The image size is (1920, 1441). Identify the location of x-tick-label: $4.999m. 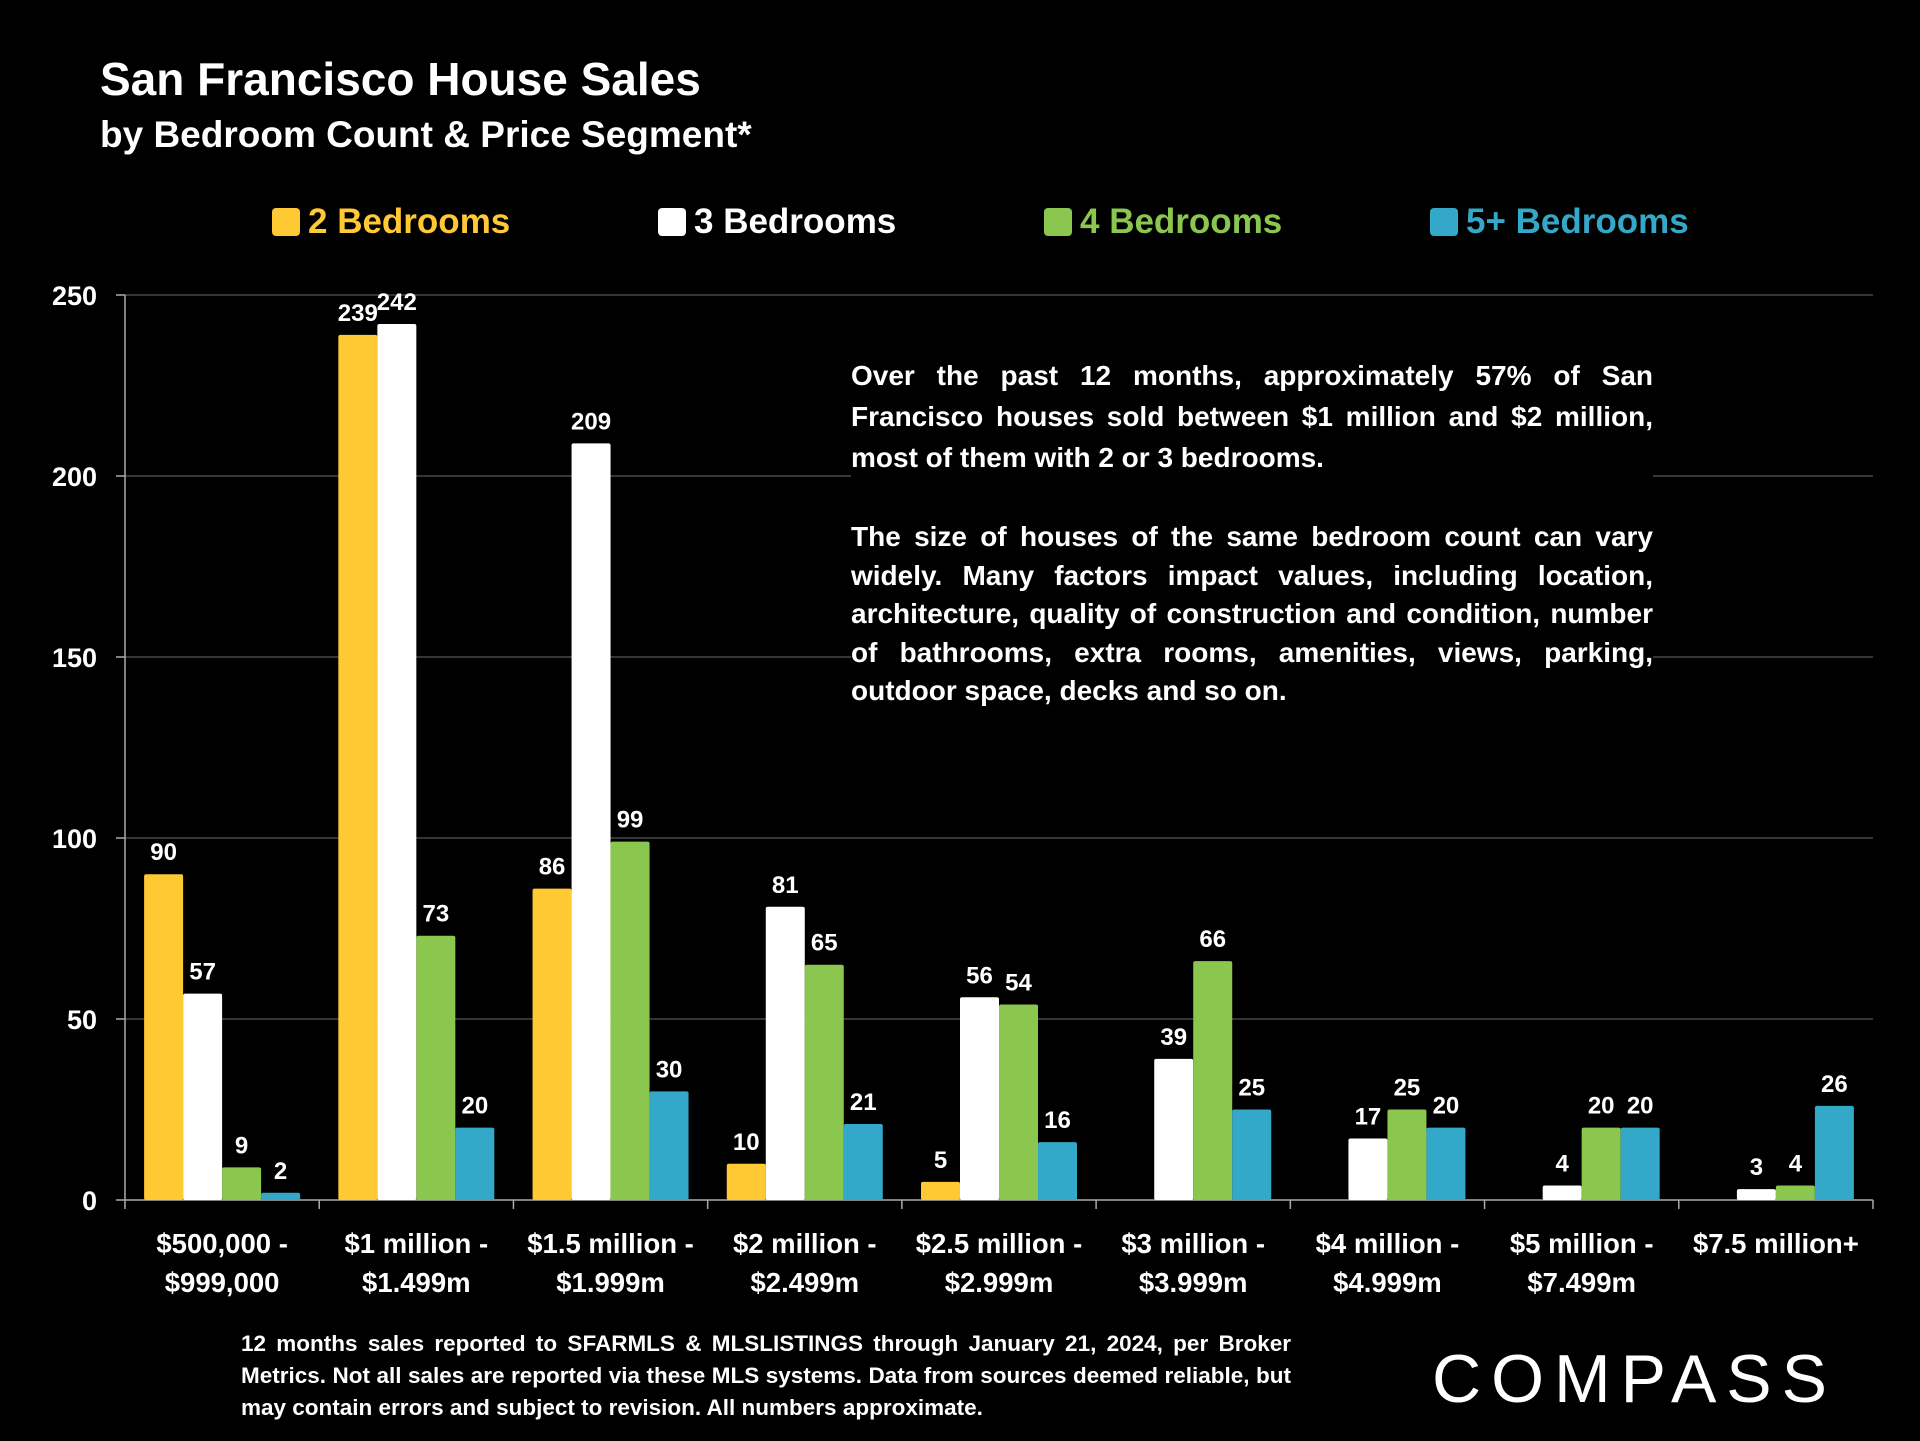
(1387, 1282).